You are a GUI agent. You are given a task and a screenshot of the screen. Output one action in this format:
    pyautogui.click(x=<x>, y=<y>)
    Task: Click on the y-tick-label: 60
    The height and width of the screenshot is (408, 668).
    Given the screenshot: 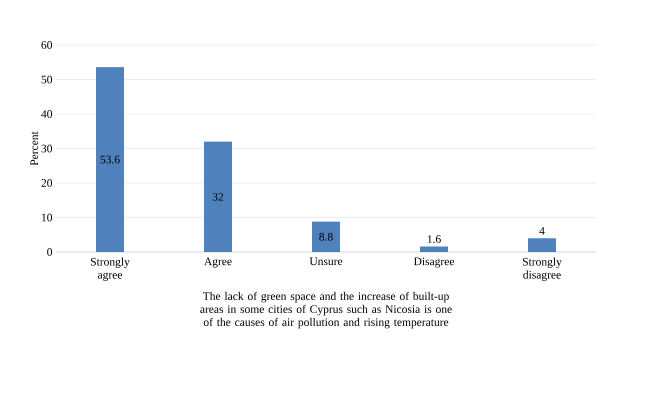 What is the action you would take?
    pyautogui.click(x=46, y=45)
    